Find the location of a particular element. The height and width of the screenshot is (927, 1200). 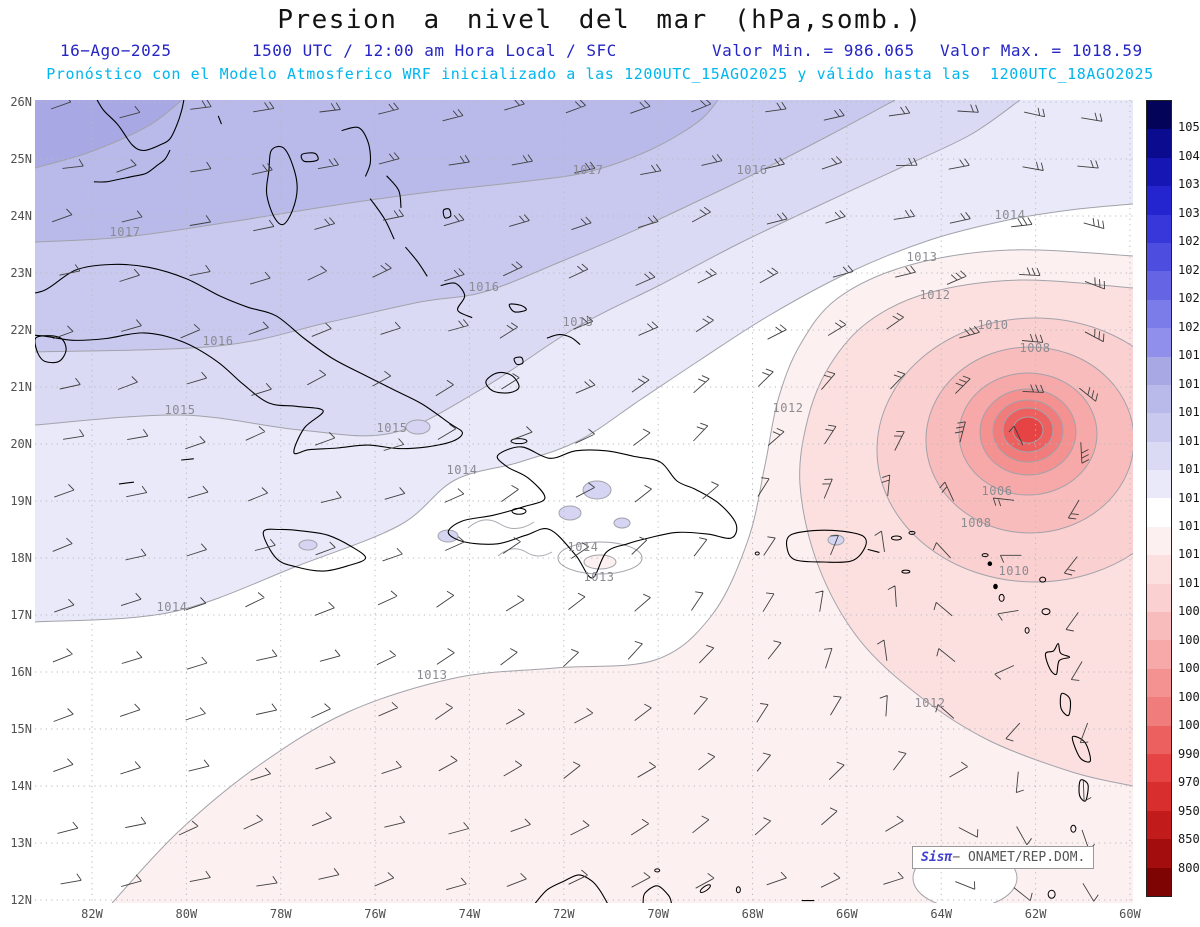

lon-label: 70W is located at coordinates (658, 914).